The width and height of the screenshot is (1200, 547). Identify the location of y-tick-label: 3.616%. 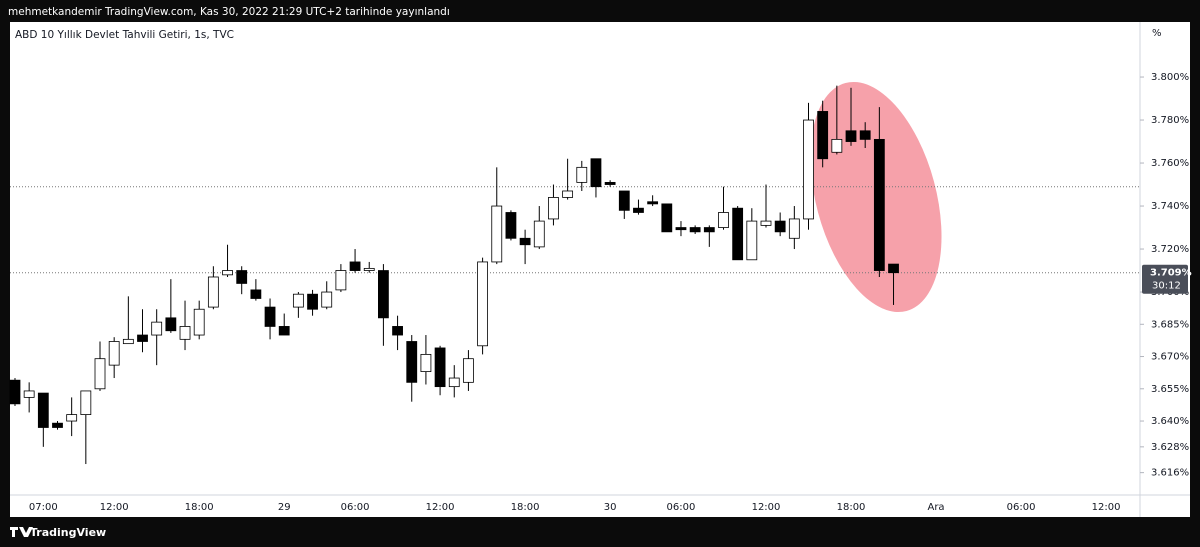
(1170, 473).